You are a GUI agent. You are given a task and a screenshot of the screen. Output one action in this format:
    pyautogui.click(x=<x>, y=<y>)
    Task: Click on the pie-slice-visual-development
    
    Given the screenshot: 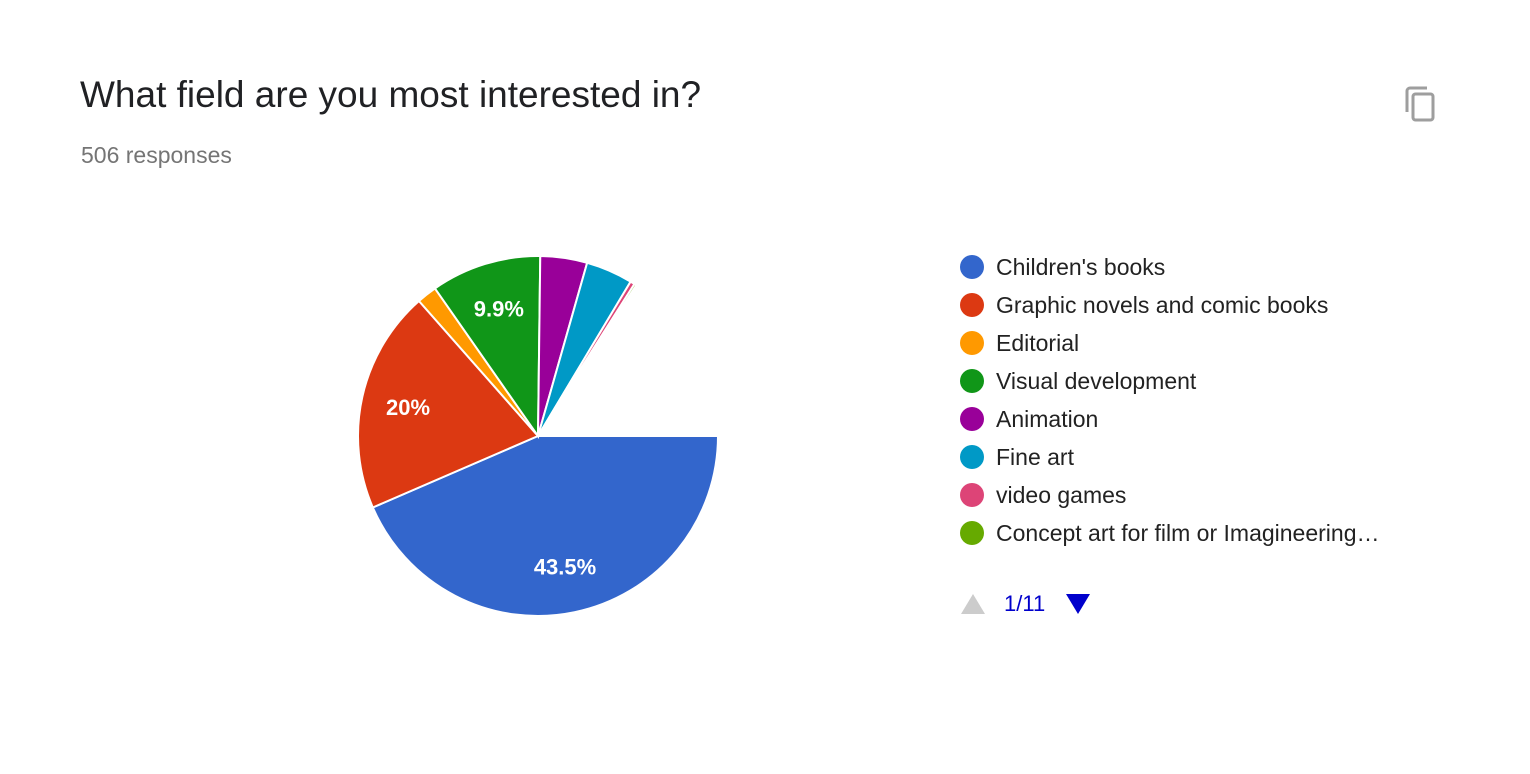 What is the action you would take?
    pyautogui.click(x=487, y=347)
    